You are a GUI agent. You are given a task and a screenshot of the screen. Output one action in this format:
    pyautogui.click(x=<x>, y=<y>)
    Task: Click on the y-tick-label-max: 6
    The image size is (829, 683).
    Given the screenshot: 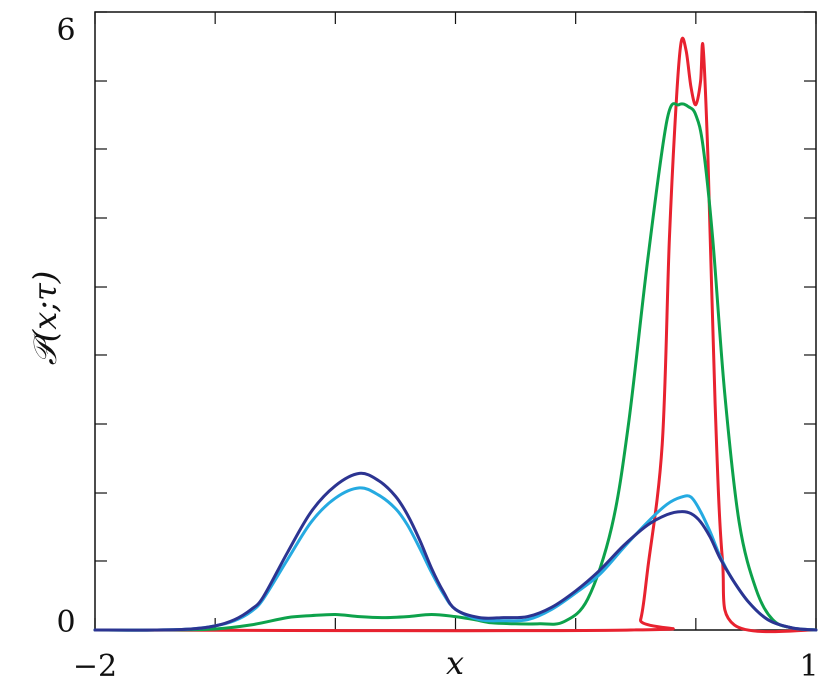 What is the action you would take?
    pyautogui.click(x=65, y=30)
    